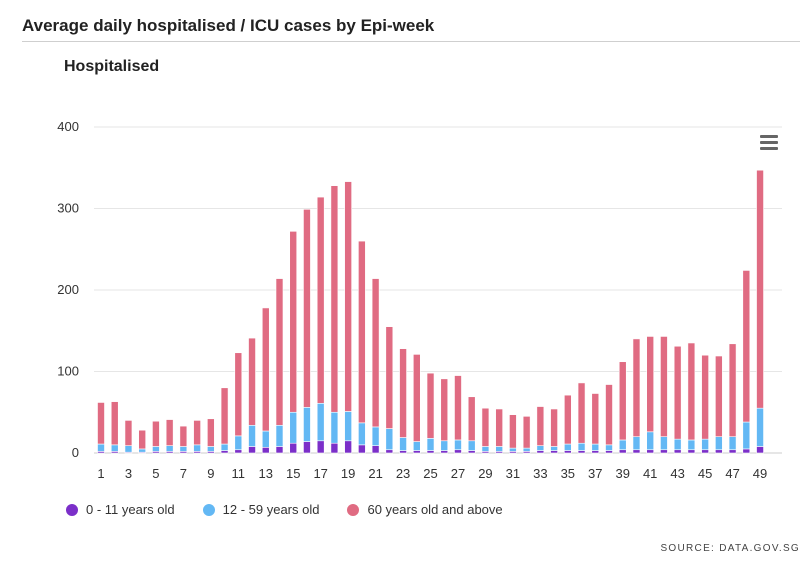 The width and height of the screenshot is (800, 565). What do you see at coordinates (120, 509) in the screenshot?
I see `legend-item-0-11: 0 - 11 years old` at bounding box center [120, 509].